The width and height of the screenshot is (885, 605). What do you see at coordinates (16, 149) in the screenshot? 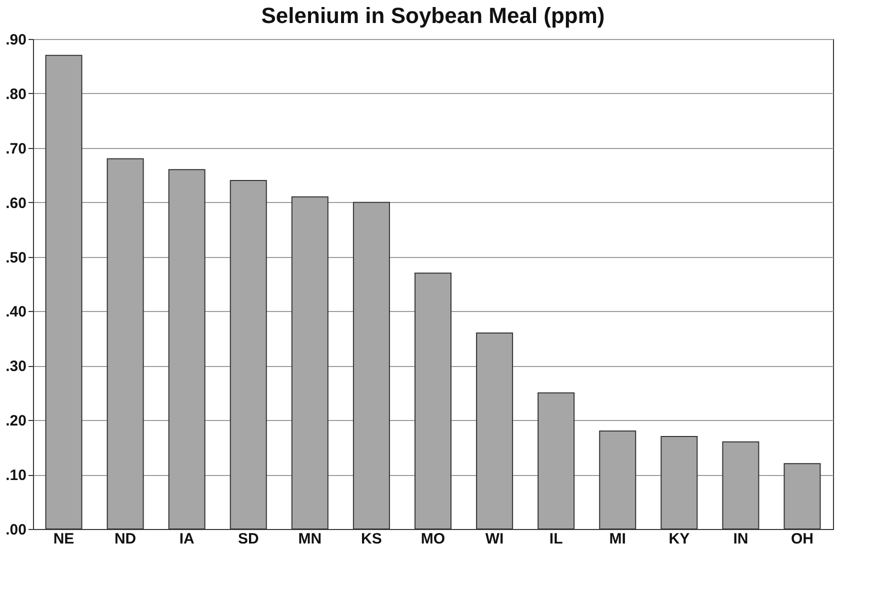
I see `y-tick-label: .70` at bounding box center [16, 149].